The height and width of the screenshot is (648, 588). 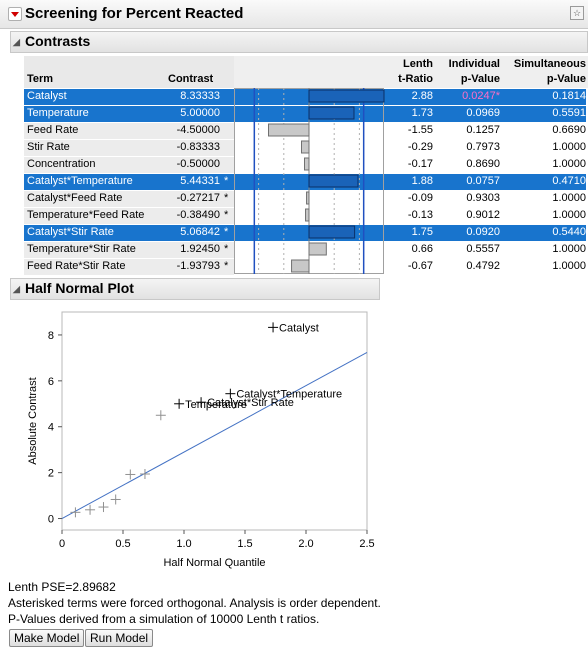 I want to click on t-ratio-cell: -0.29, so click(x=420, y=147).